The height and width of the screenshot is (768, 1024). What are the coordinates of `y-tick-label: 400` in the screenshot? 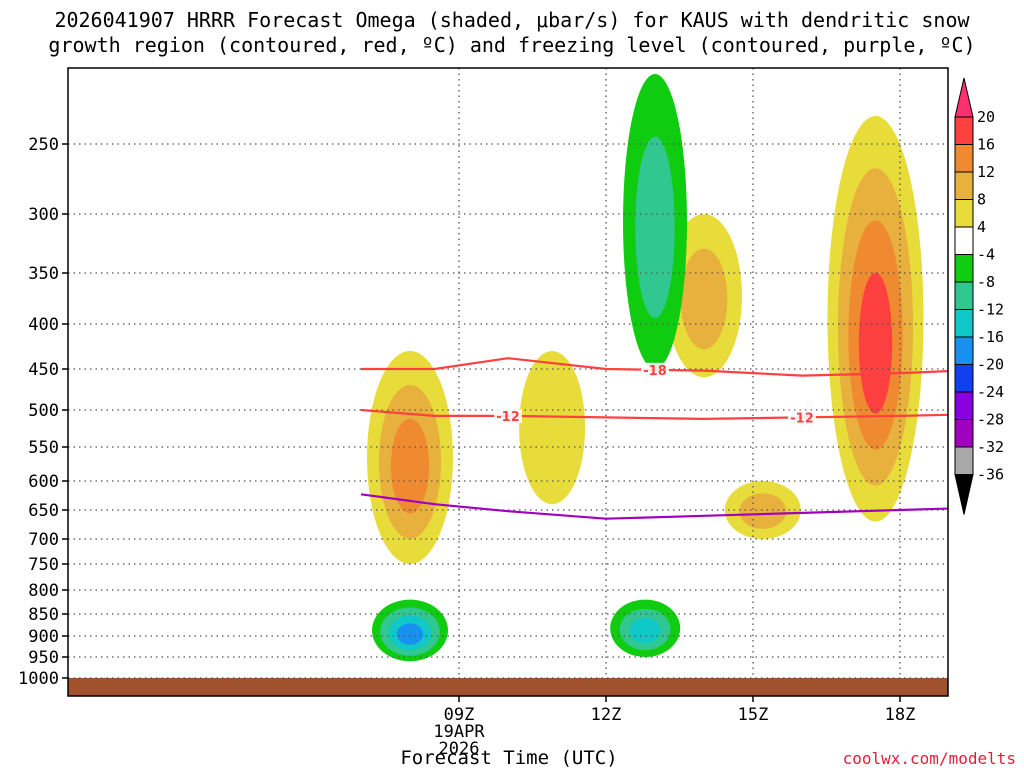 It's located at (43, 325).